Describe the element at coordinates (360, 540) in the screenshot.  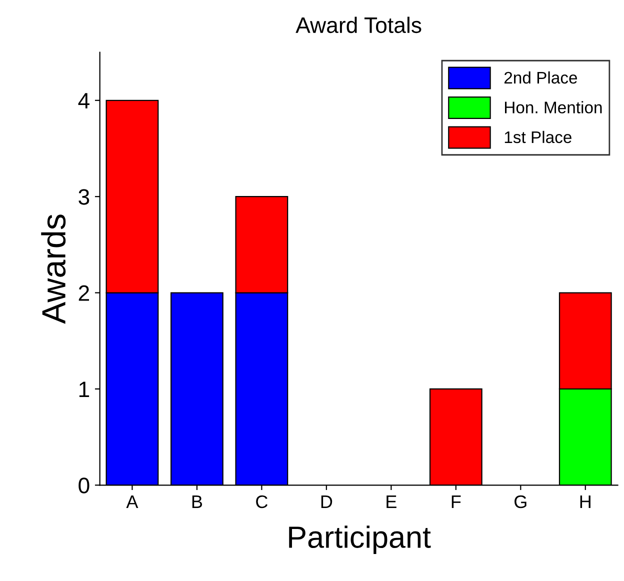
I see `x-axis-title: Participant` at that location.